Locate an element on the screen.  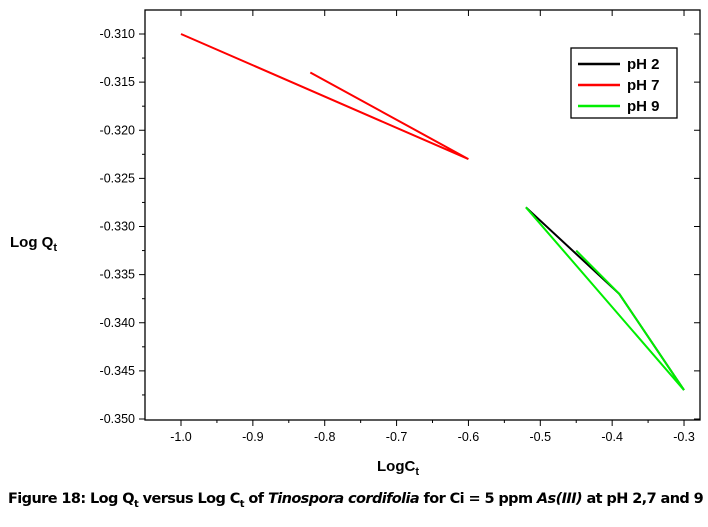
x-tick-label: -0.9 is located at coordinates (253, 437).